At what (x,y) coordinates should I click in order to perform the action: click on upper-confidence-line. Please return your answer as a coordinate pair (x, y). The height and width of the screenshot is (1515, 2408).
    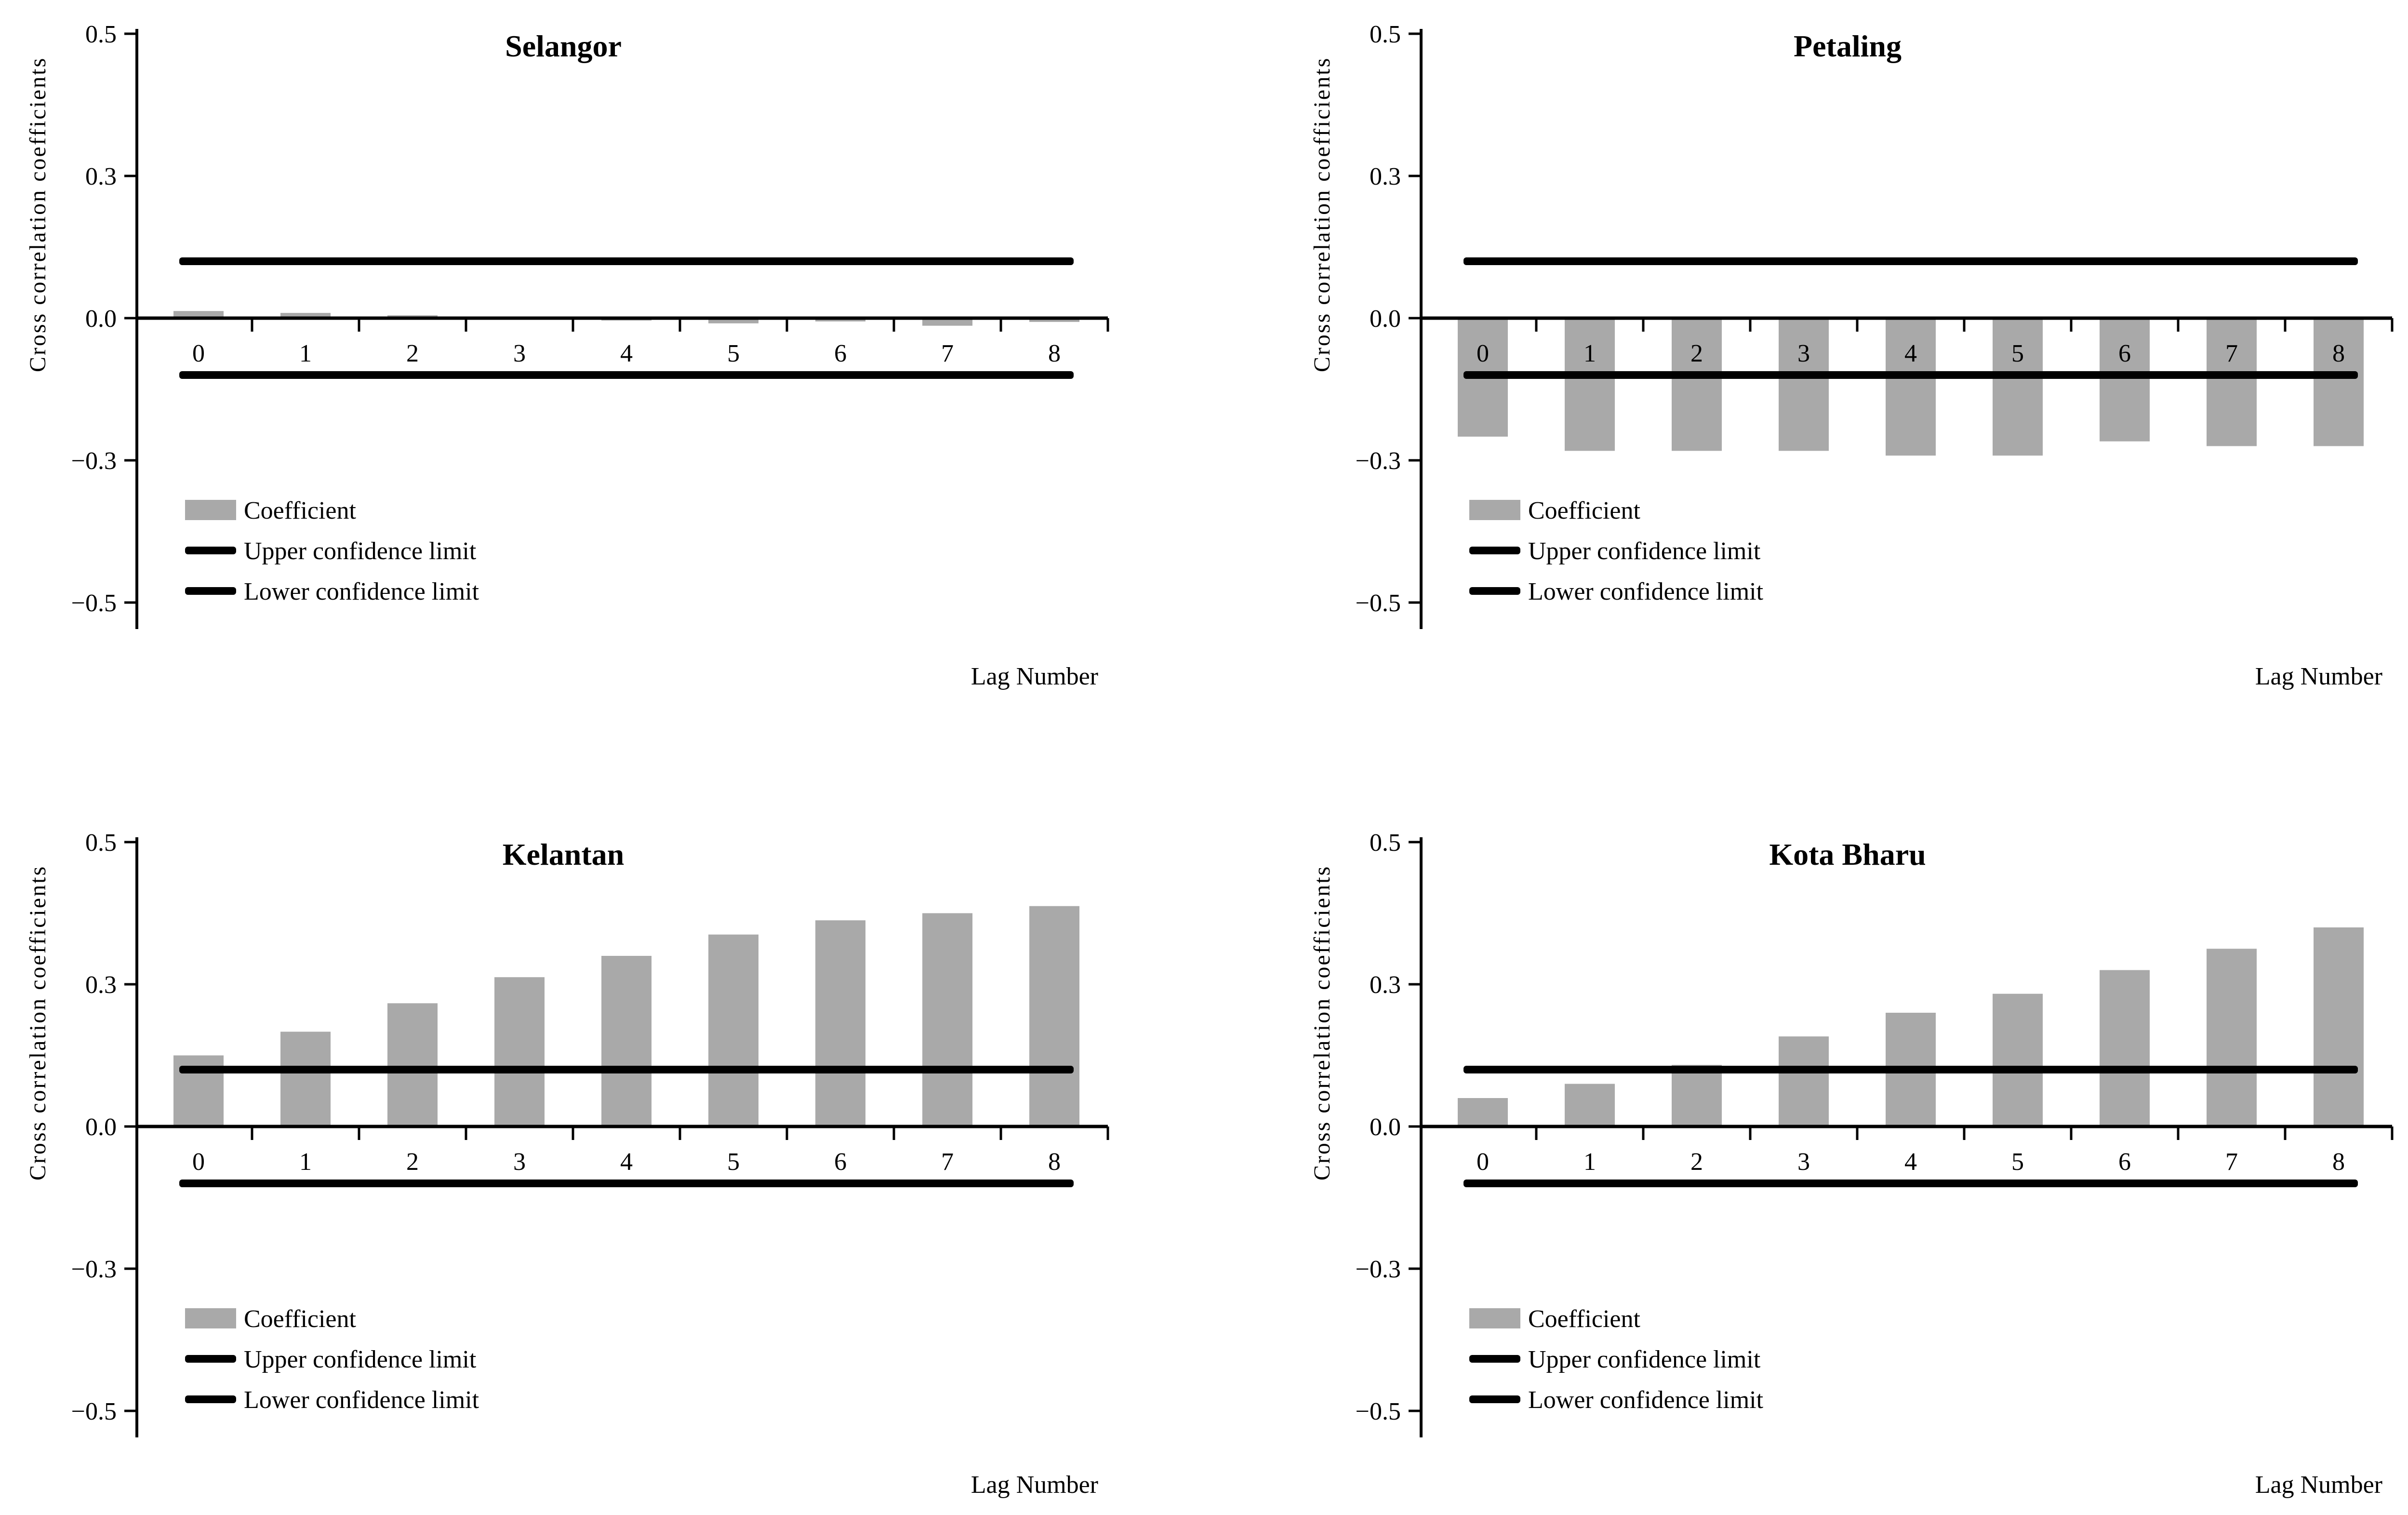
    Looking at the image, I should click on (1910, 261).